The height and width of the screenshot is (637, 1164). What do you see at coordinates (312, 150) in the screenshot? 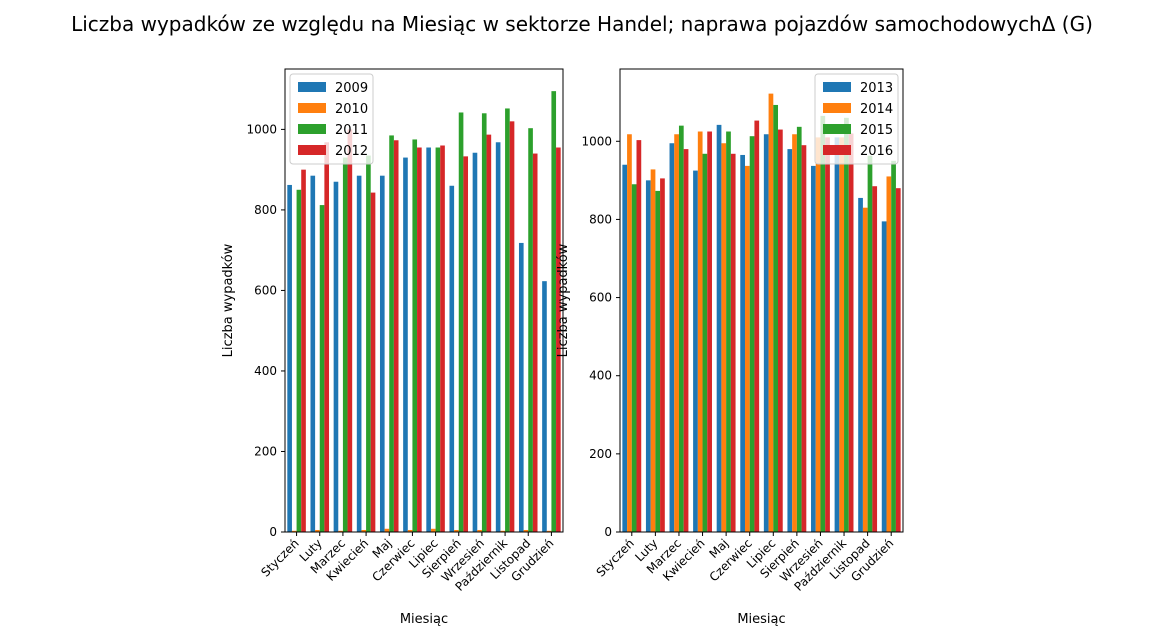
I see `legend-swatch-2012` at bounding box center [312, 150].